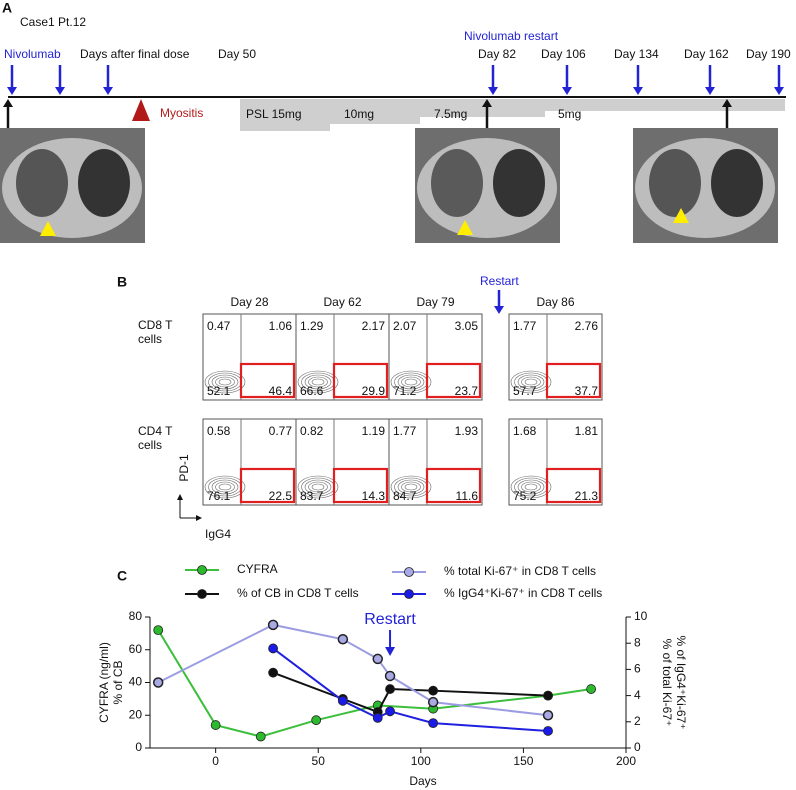 The image size is (796, 790). I want to click on y-tick-label: 20, so click(136, 714).